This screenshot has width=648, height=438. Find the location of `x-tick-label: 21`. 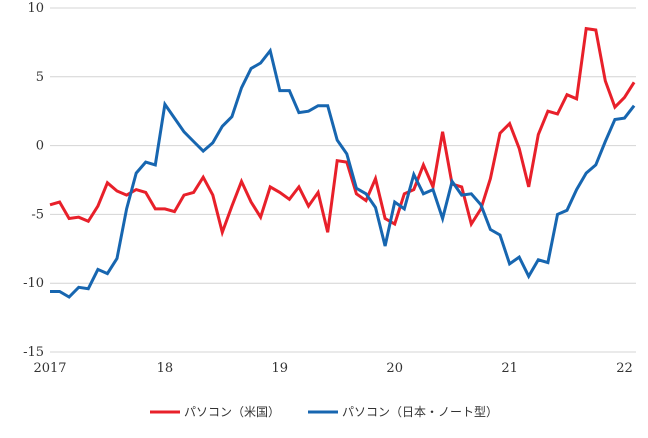

x-tick-label: 21 is located at coordinates (509, 368).